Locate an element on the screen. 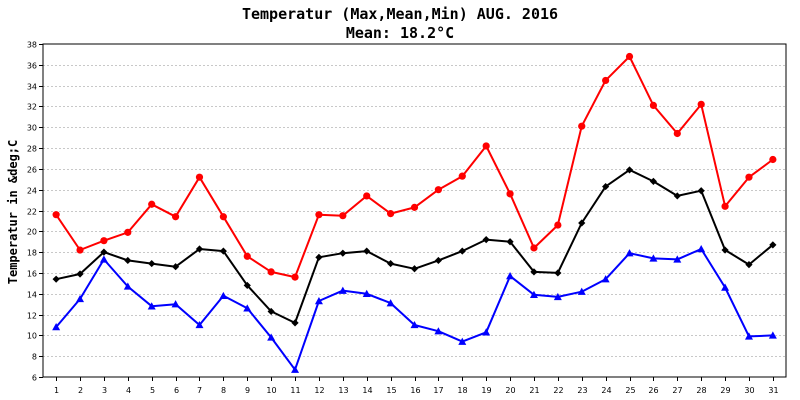 This screenshot has width=800, height=400. y-tick-label: 10 is located at coordinates (32, 336).